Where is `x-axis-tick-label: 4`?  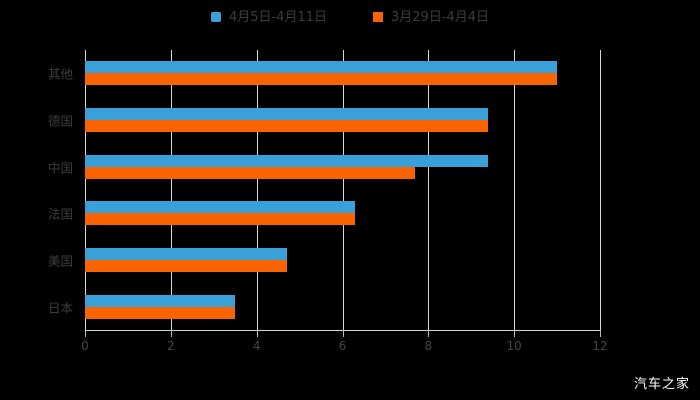
x-axis-tick-label: 4 is located at coordinates (256, 346).